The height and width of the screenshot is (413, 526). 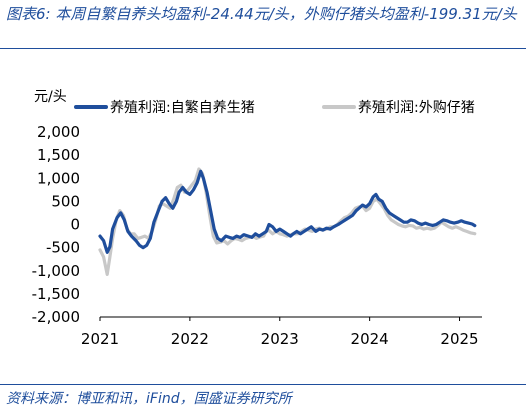 What do you see at coordinates (56, 317) in the screenshot?
I see `y-tick-label: -2,000` at bounding box center [56, 317].